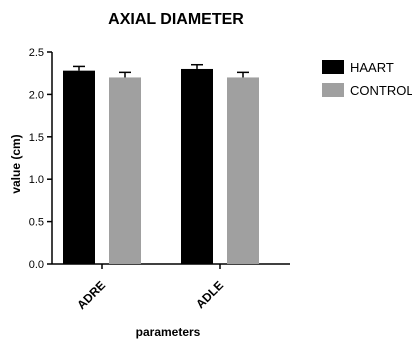  I want to click on legend-label-haart: HAART, so click(372, 67).